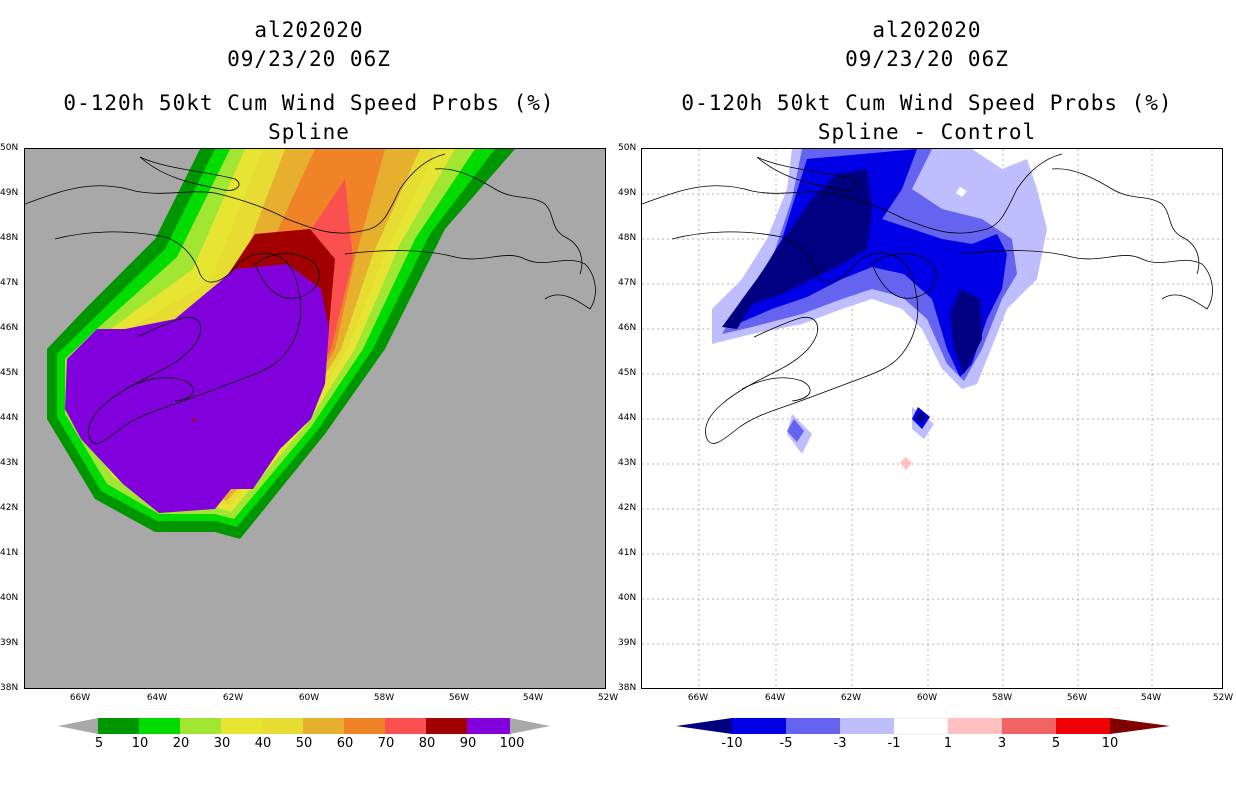  What do you see at coordinates (181, 743) in the screenshot?
I see `colorbar-label: 20` at bounding box center [181, 743].